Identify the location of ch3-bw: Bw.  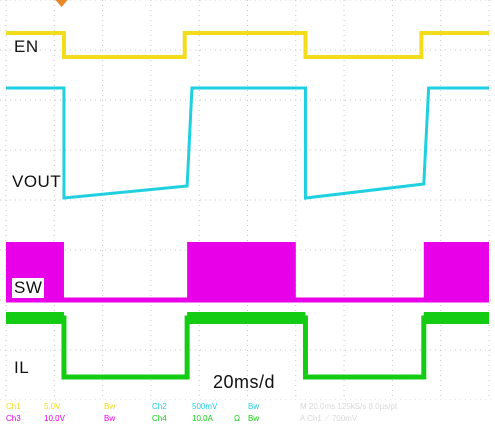
(110, 418).